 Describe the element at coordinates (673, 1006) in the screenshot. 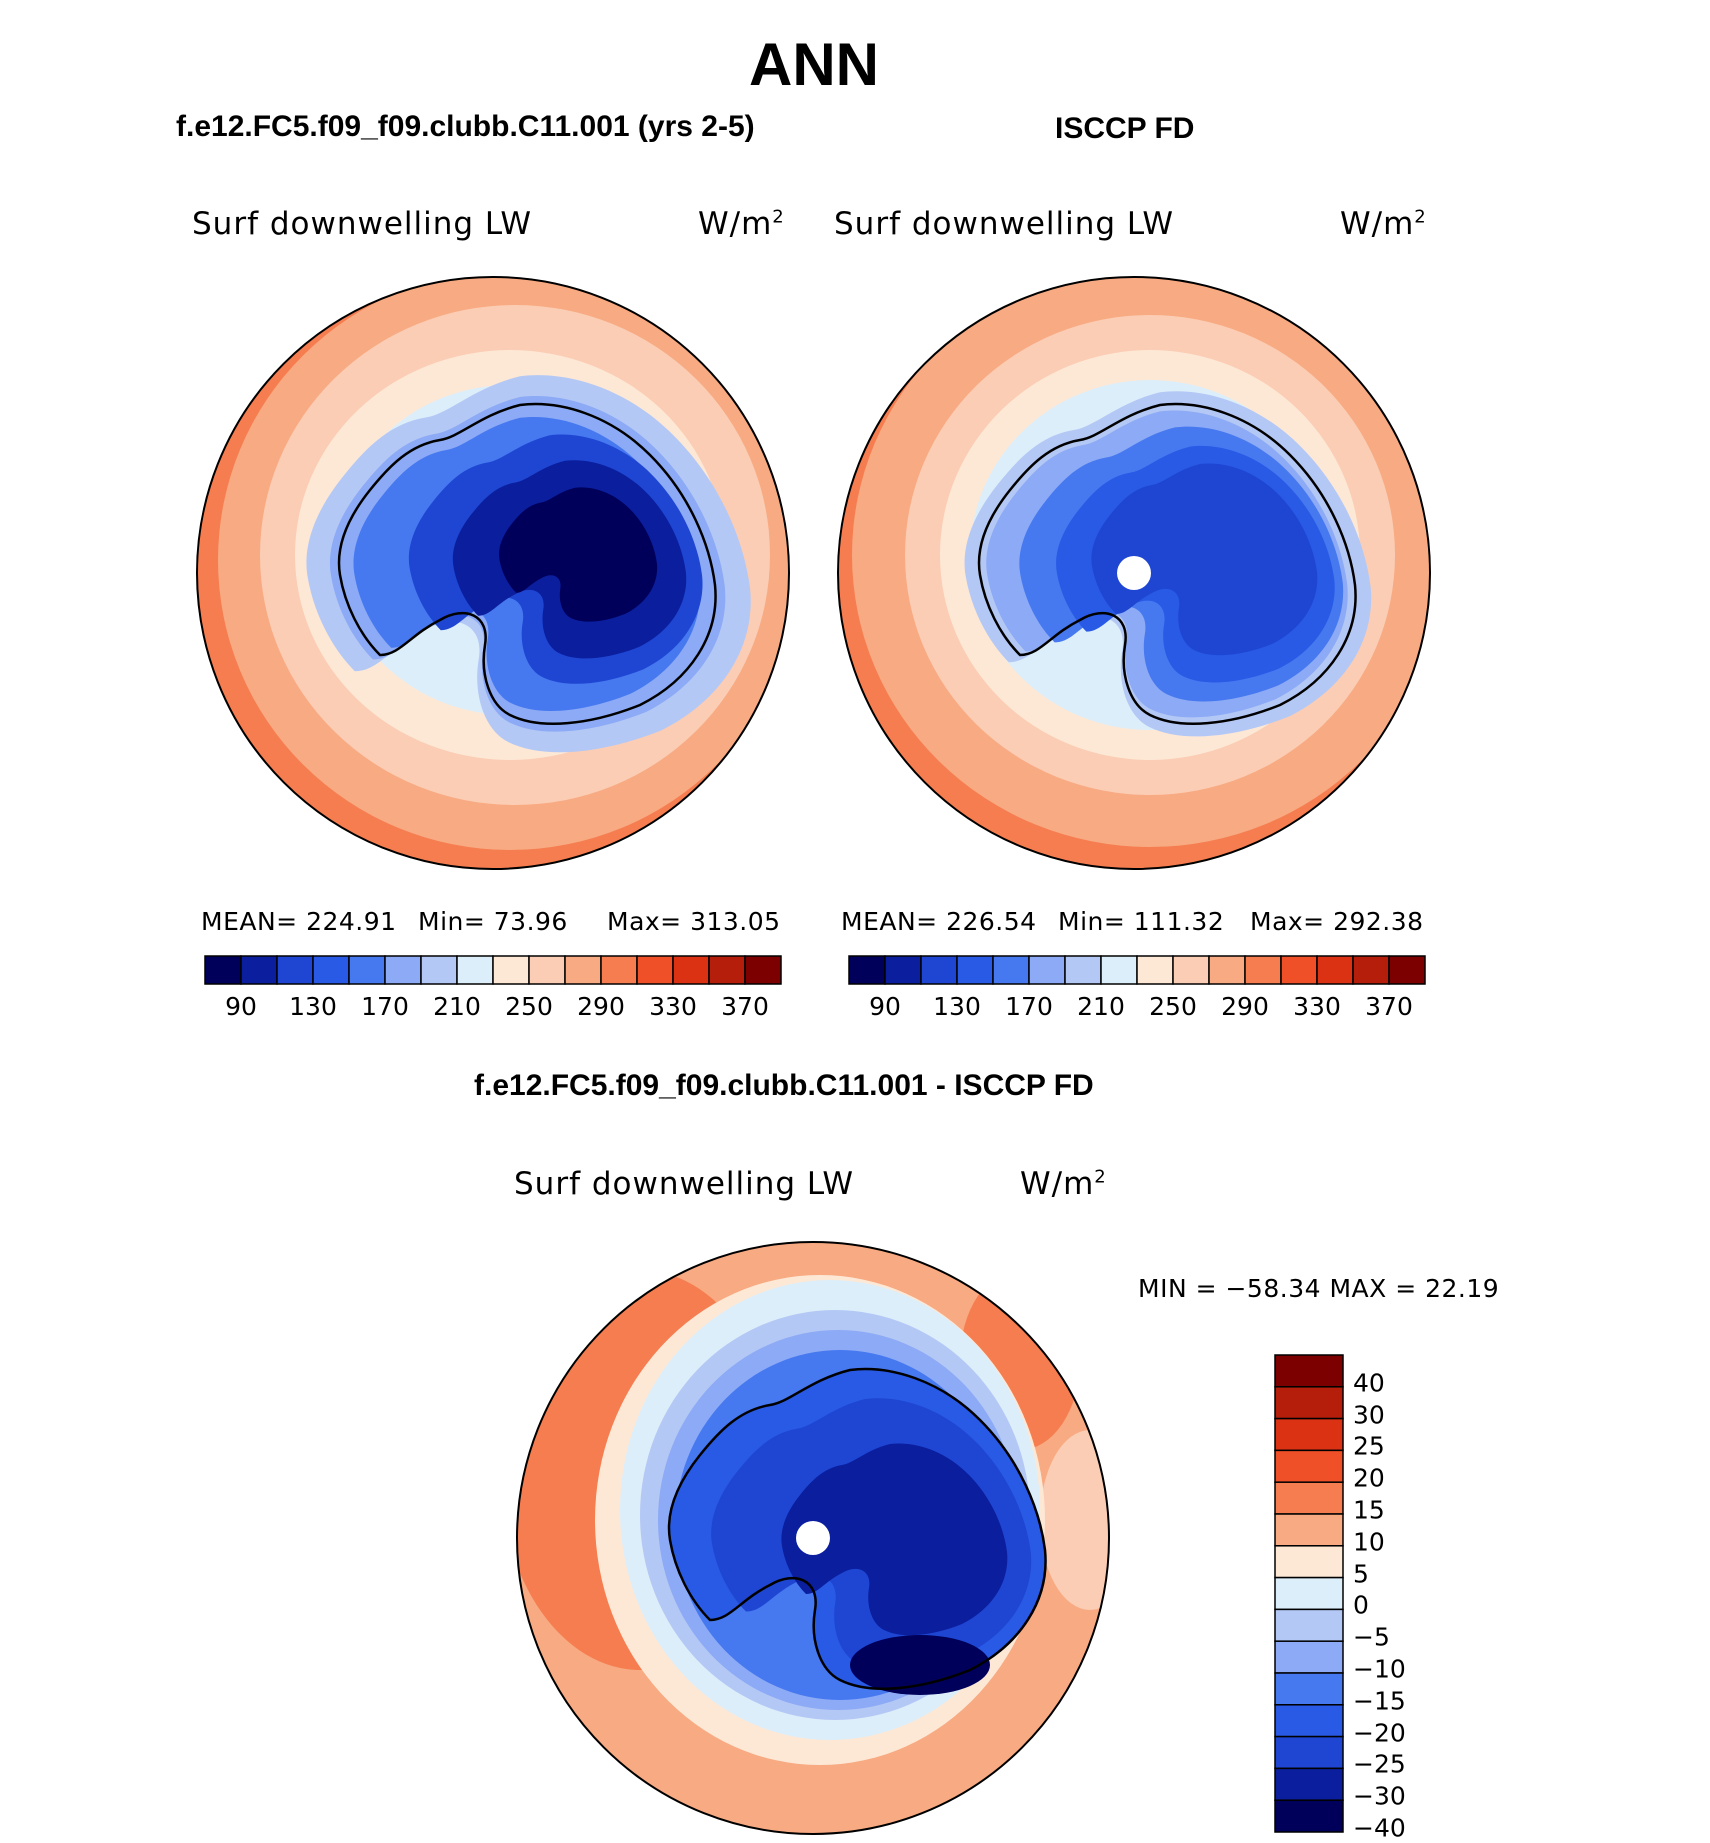

I see `panel1-colorbar-label: 330` at that location.